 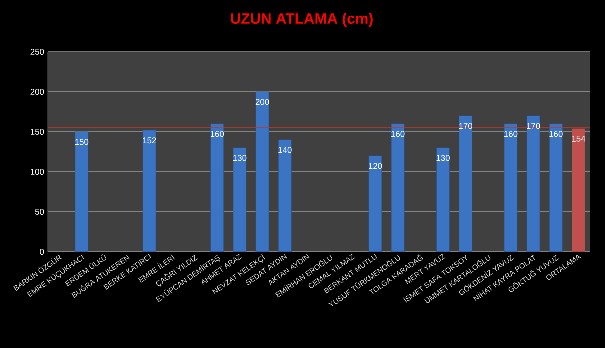 I want to click on y-tick-label: 50, so click(x=39, y=212).